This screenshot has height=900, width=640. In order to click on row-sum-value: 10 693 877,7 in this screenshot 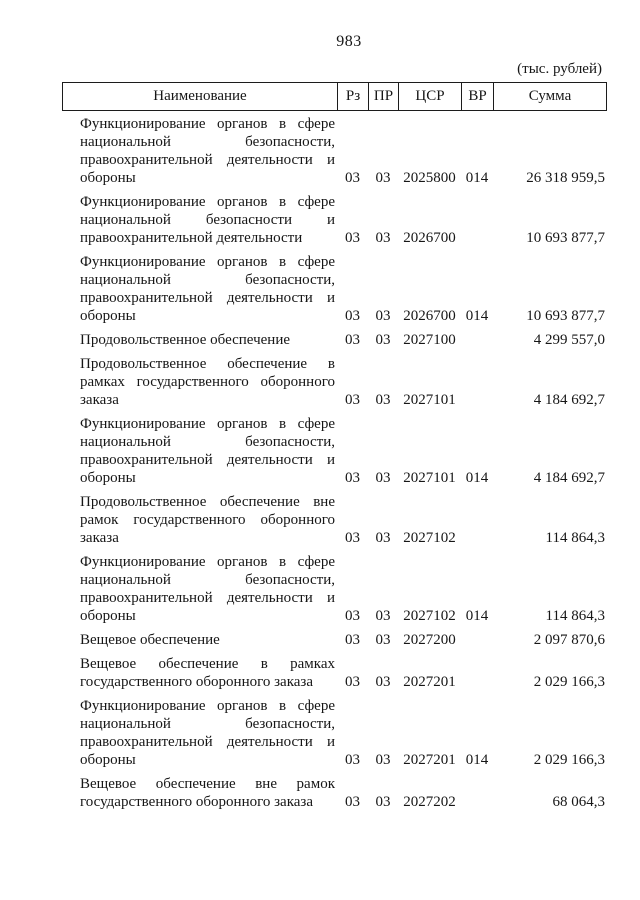, I will do `click(565, 316)`.